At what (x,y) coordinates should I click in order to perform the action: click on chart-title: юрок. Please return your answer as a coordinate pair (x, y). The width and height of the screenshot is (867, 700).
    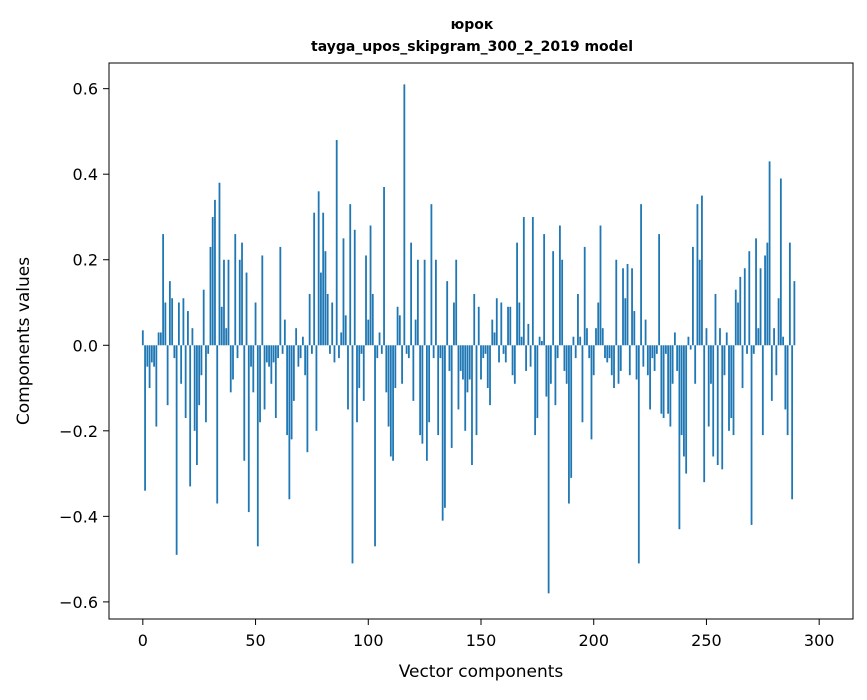
    Looking at the image, I should click on (472, 25).